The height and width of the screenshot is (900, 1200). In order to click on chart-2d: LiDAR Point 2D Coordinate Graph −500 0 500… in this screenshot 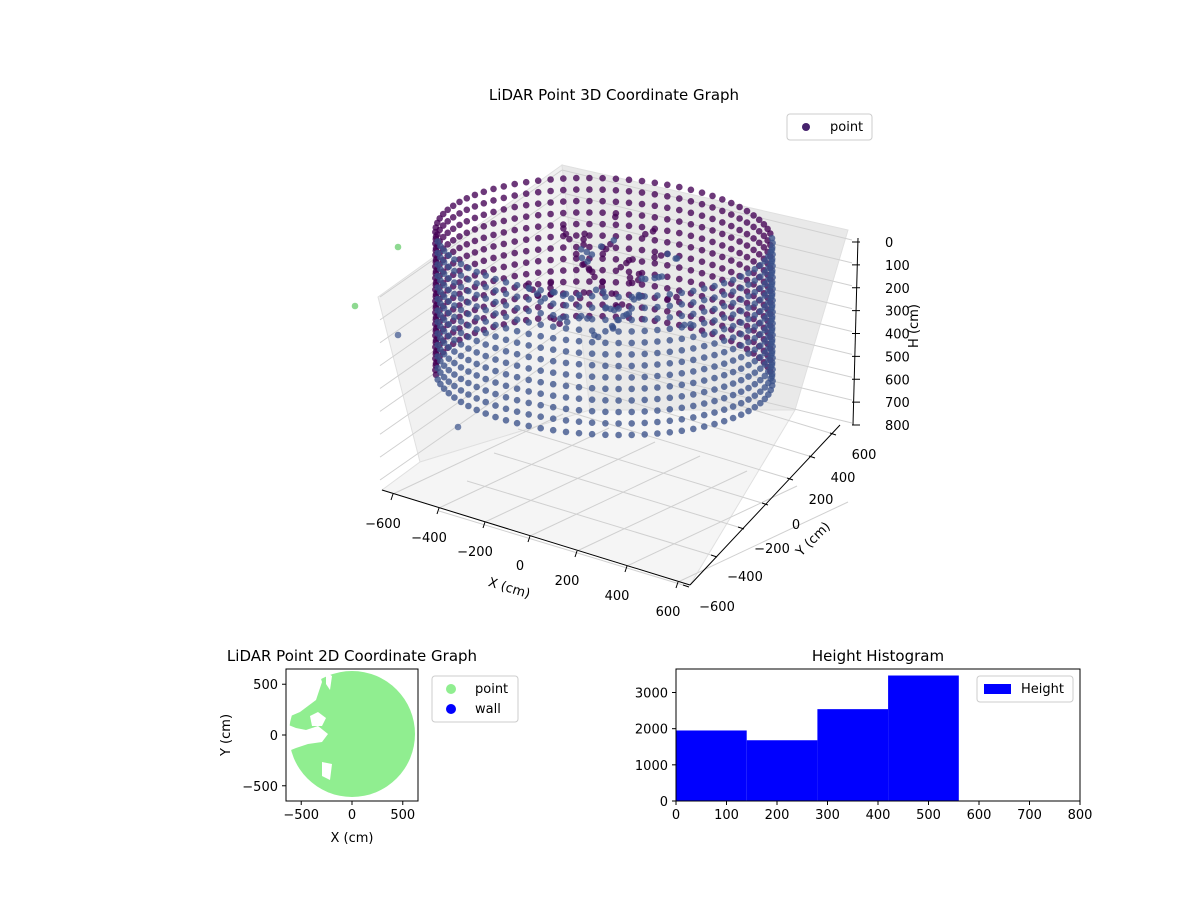, I will do `click(369, 746)`.